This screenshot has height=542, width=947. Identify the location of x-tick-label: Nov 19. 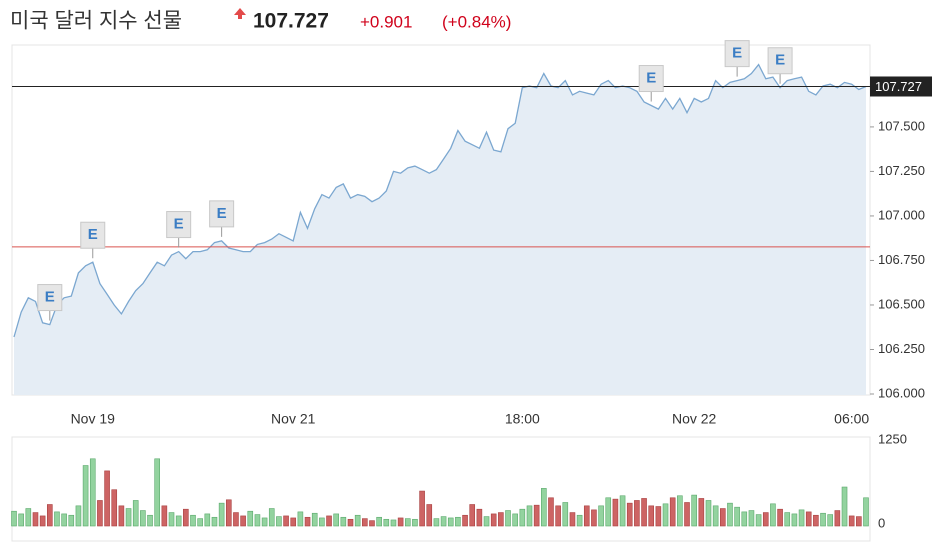
(93, 419).